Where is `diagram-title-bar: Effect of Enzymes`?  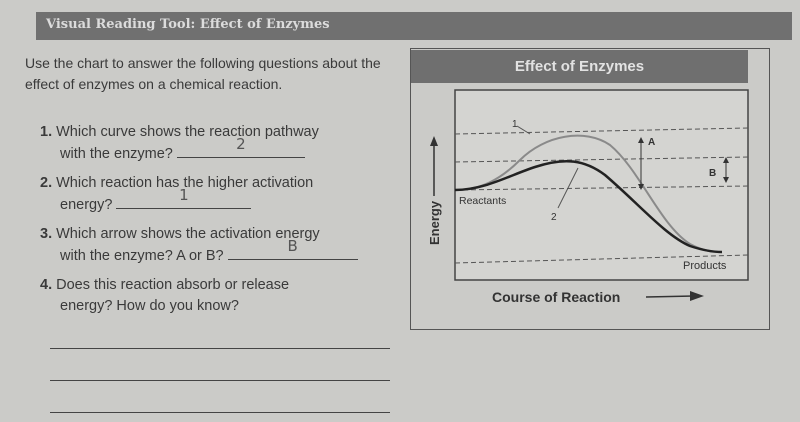
diagram-title-bar: Effect of Enzymes is located at coordinates (579, 66).